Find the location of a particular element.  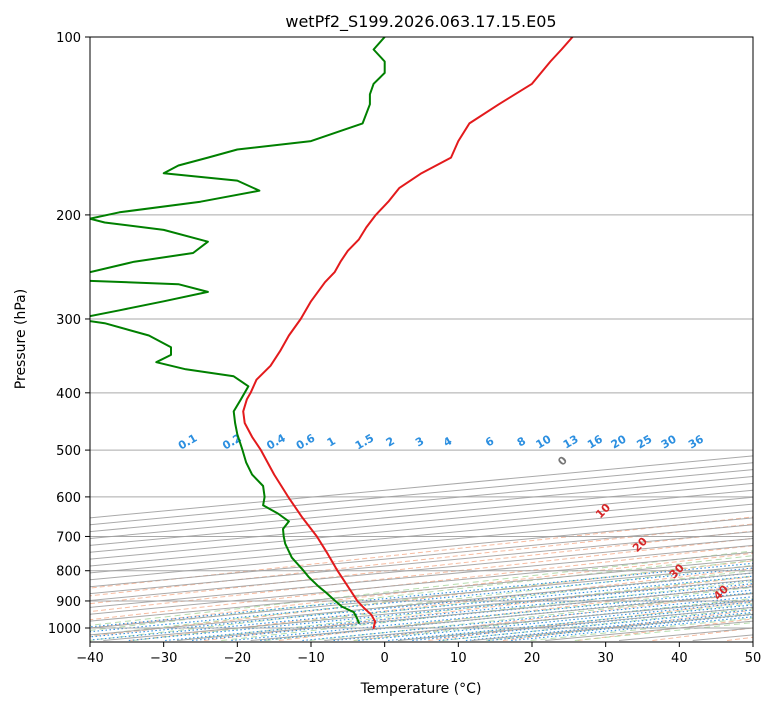

y-axis-label: Pressure (hPa) is located at coordinates (21, 339).